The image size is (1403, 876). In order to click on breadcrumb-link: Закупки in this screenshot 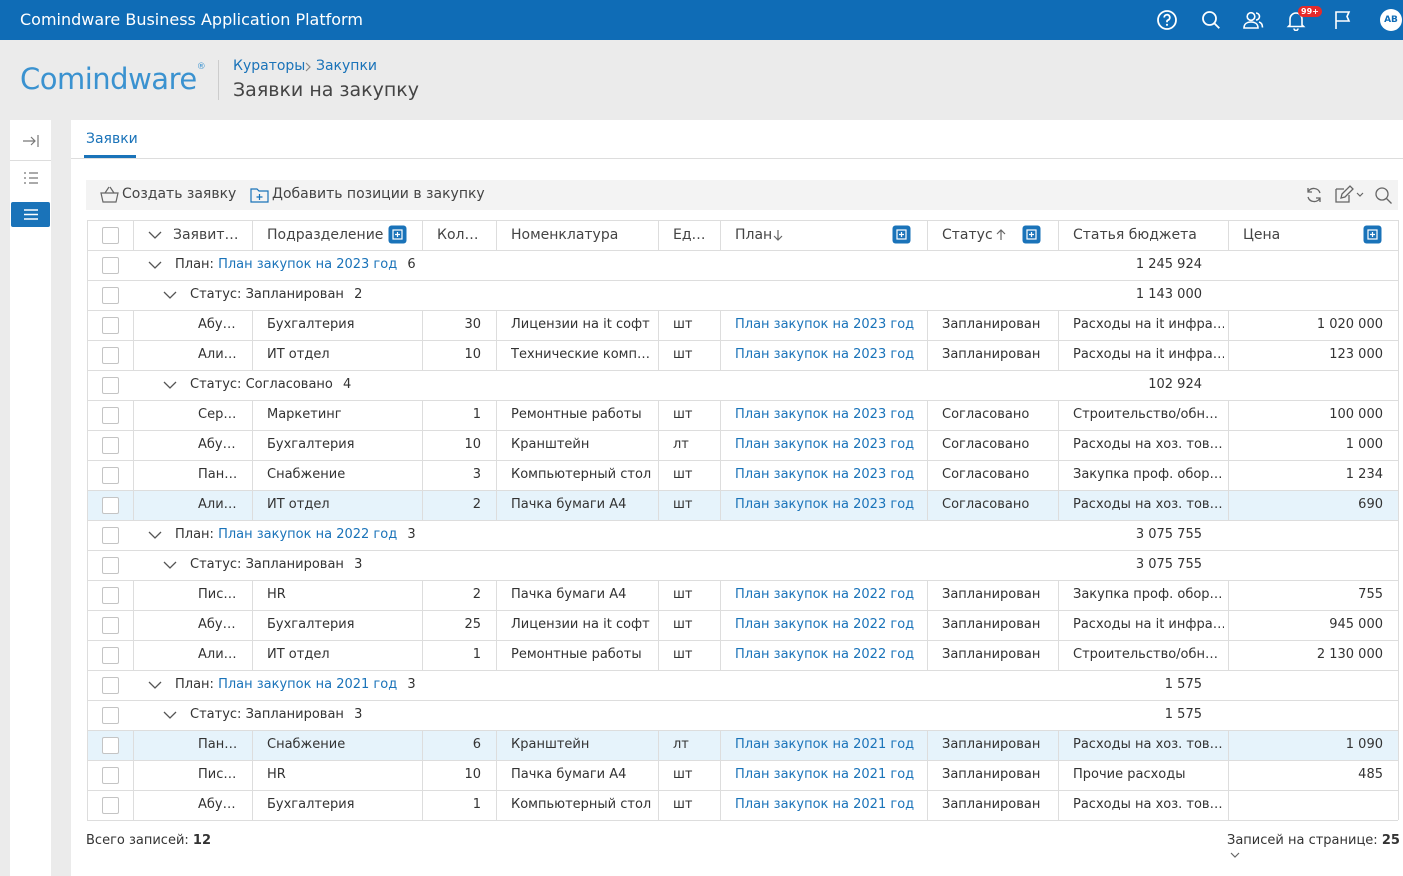, I will do `click(347, 66)`.